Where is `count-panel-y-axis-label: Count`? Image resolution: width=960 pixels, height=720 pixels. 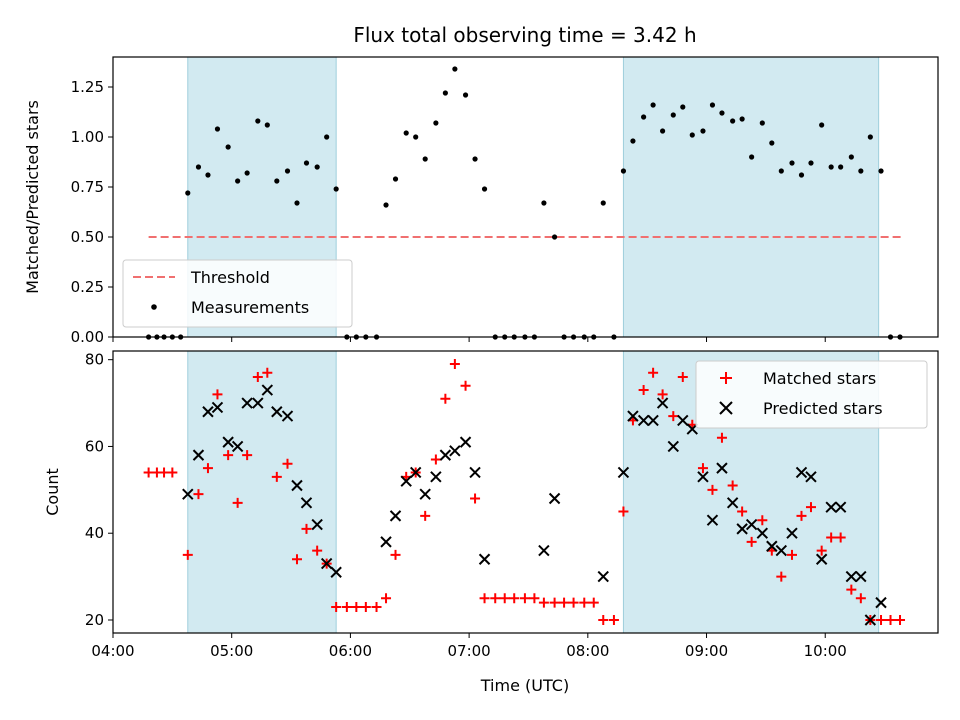 count-panel-y-axis-label: Count is located at coordinates (52, 492).